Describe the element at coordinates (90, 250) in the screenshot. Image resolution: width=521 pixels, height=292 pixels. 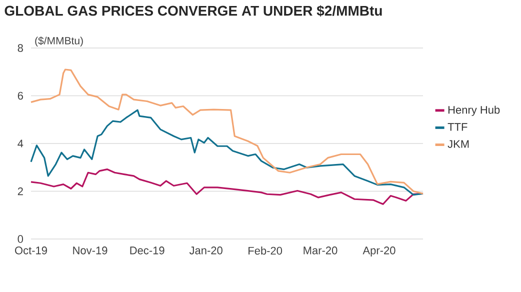
I see `x-tick-label: Nov-19` at that location.